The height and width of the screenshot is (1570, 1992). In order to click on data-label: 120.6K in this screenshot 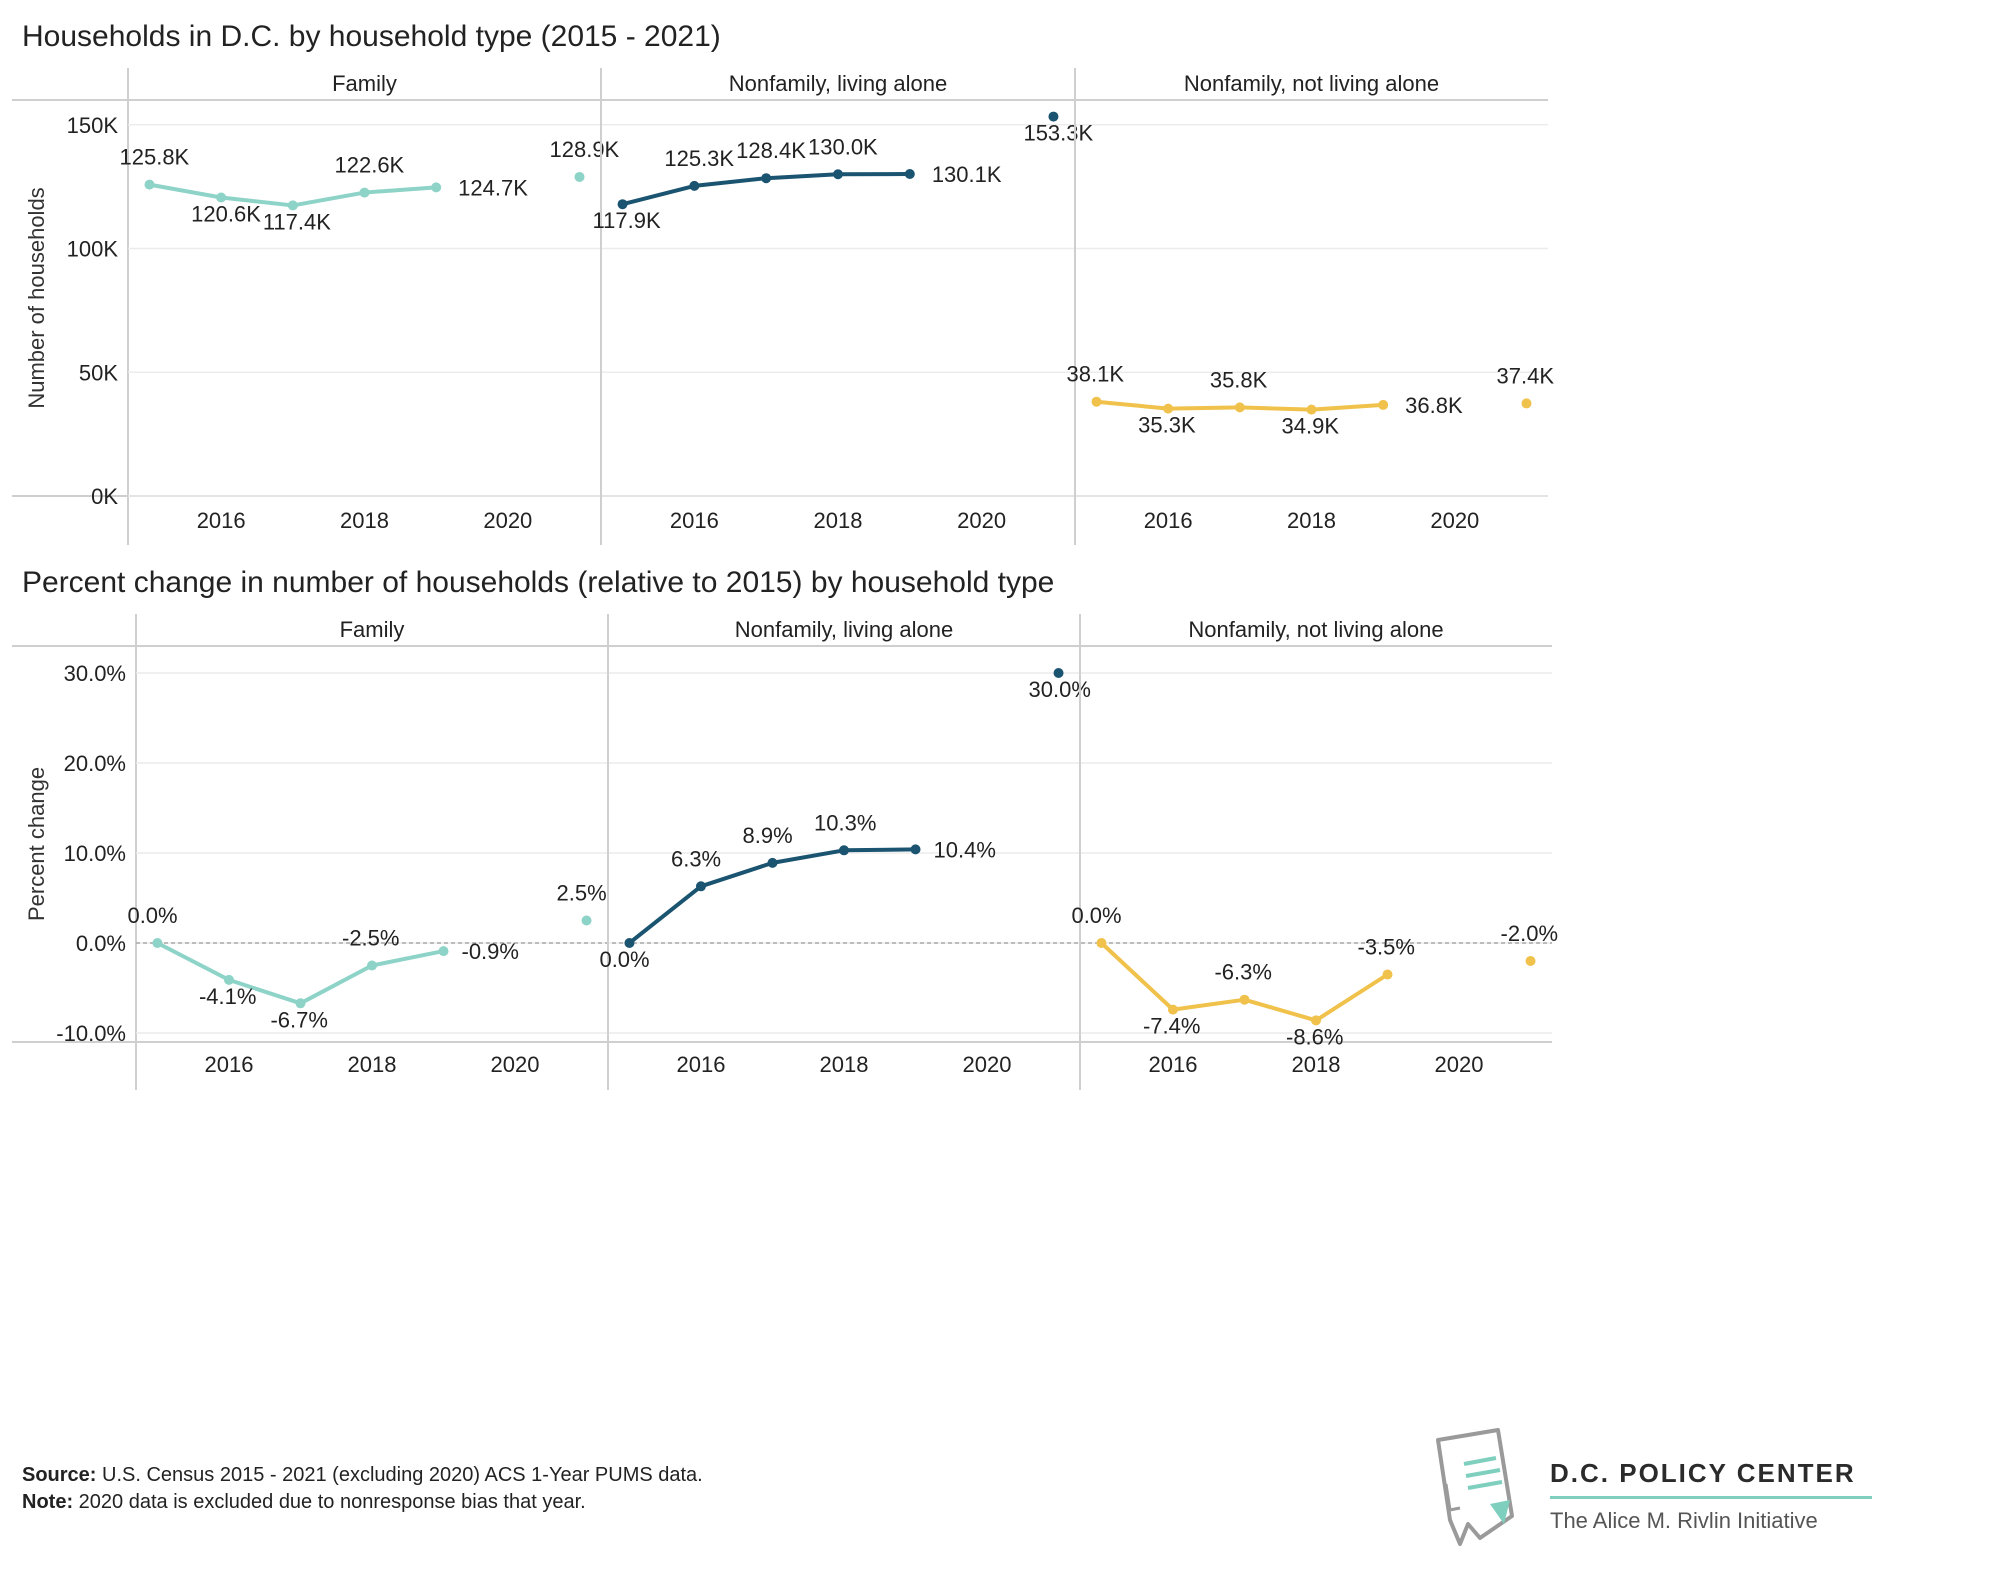, I will do `click(226, 214)`.